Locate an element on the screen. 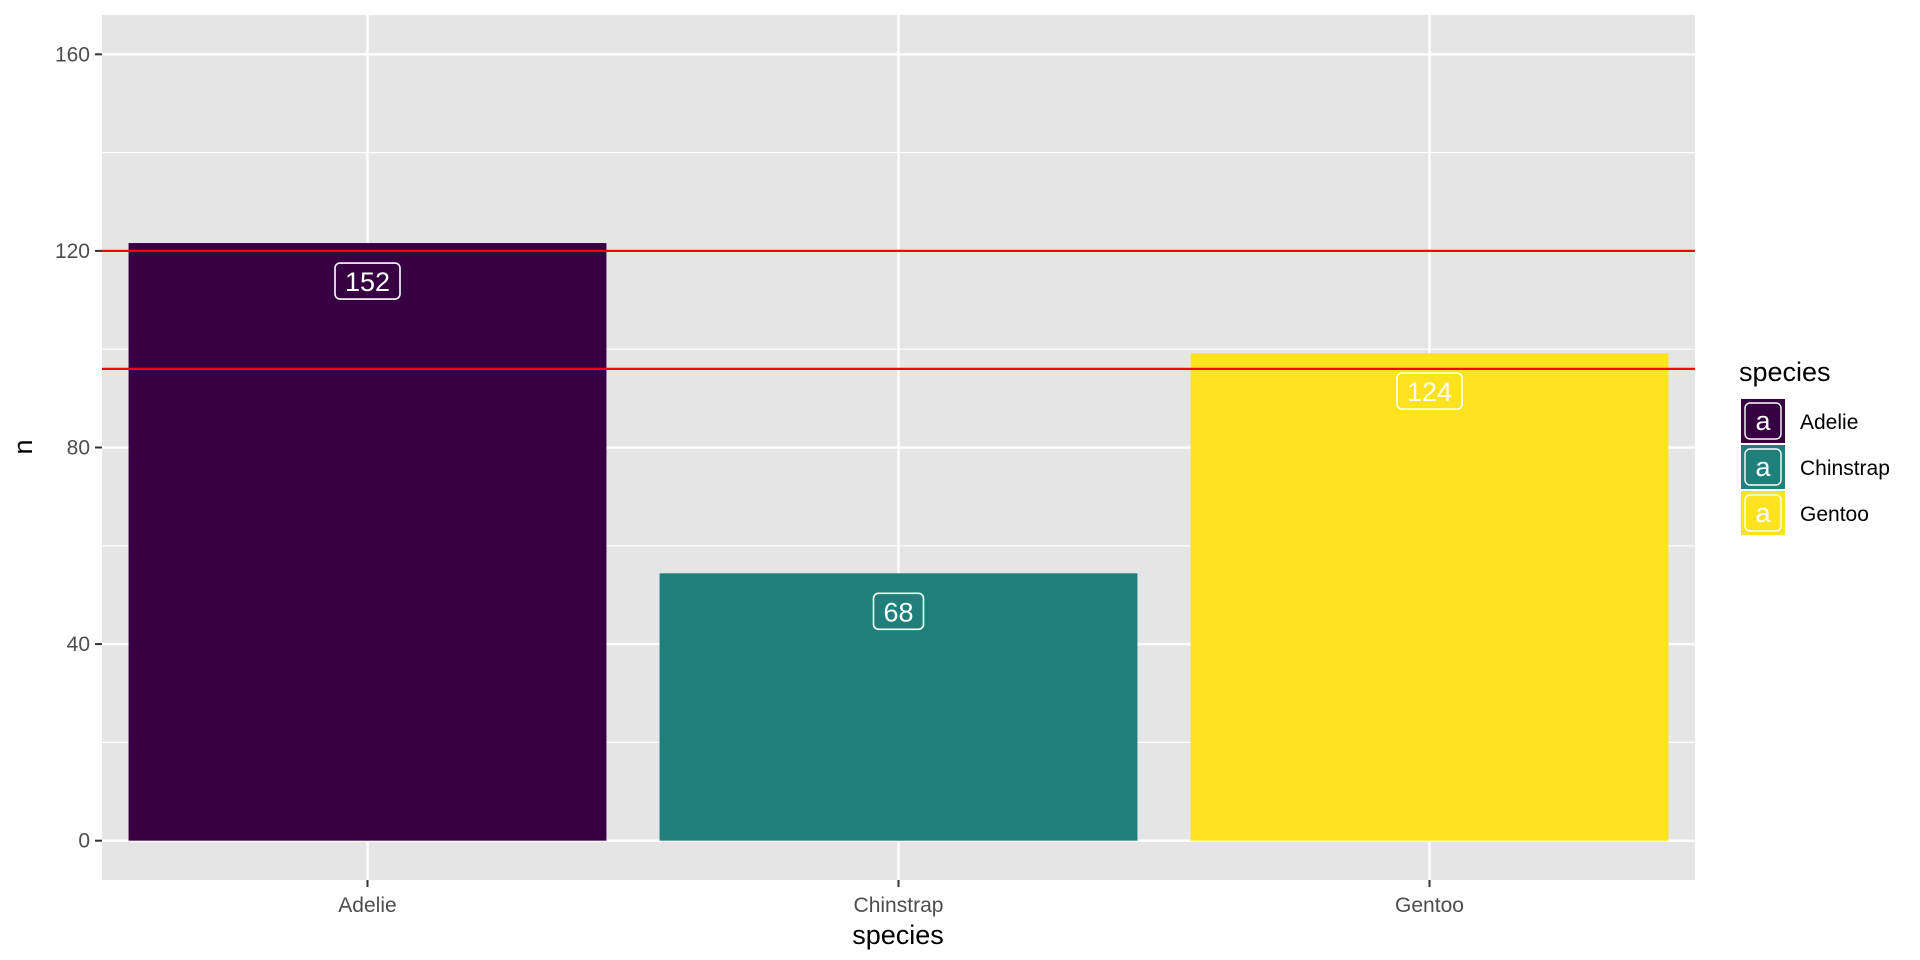  y-tick-label: 120 is located at coordinates (72, 251).